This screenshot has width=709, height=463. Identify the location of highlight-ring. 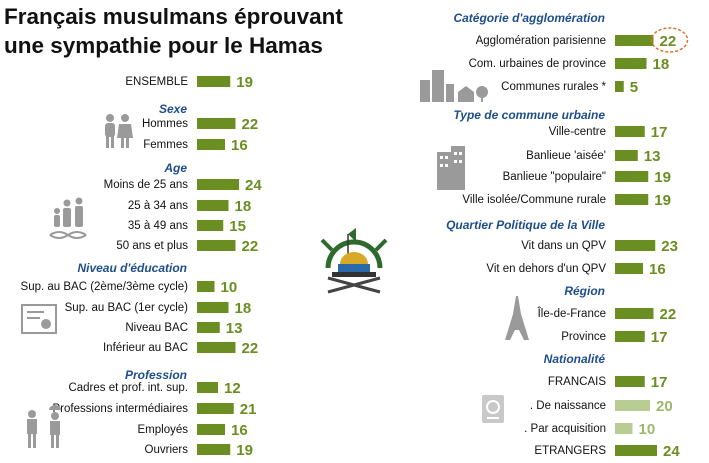
(669, 40).